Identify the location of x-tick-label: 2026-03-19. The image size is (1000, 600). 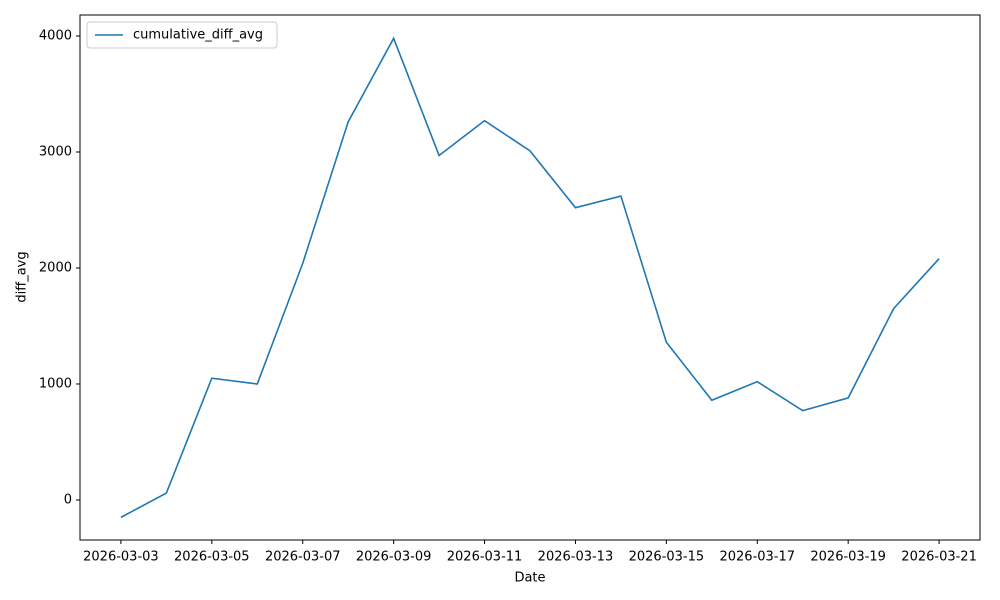
(848, 557).